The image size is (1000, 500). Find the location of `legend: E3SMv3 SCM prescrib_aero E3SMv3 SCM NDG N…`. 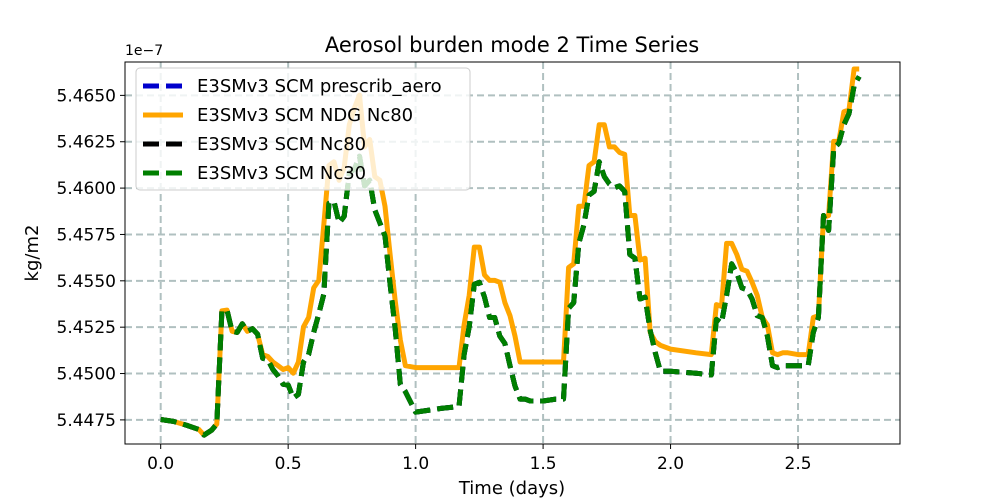

legend: E3SMv3 SCM prescrib_aero E3SMv3 SCM NDG N… is located at coordinates (303, 129).